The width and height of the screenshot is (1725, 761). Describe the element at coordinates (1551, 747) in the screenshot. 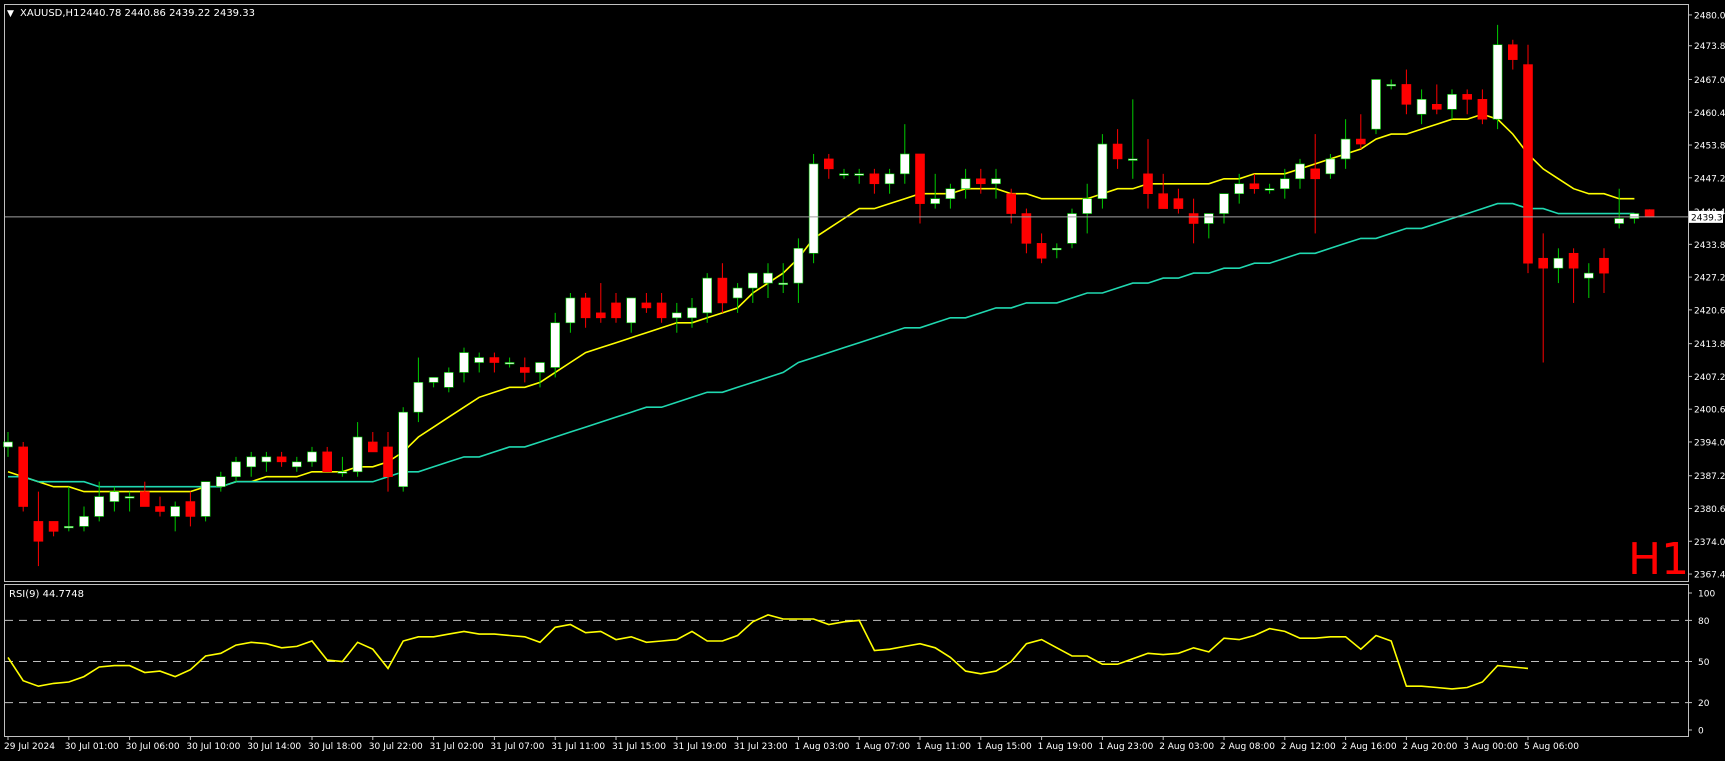

I see `time-tick-label: 5 Aug 06:00` at that location.